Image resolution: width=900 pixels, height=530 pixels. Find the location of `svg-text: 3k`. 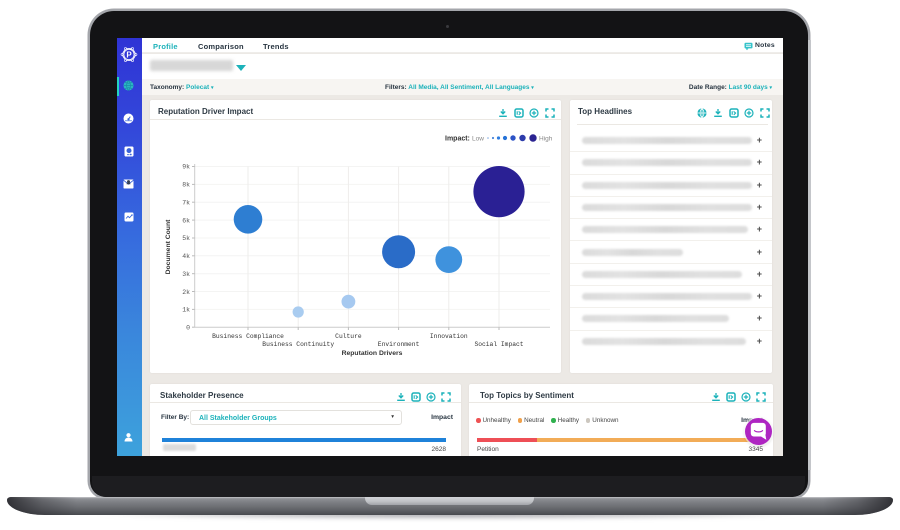

svg-text: 3k is located at coordinates (186, 274).